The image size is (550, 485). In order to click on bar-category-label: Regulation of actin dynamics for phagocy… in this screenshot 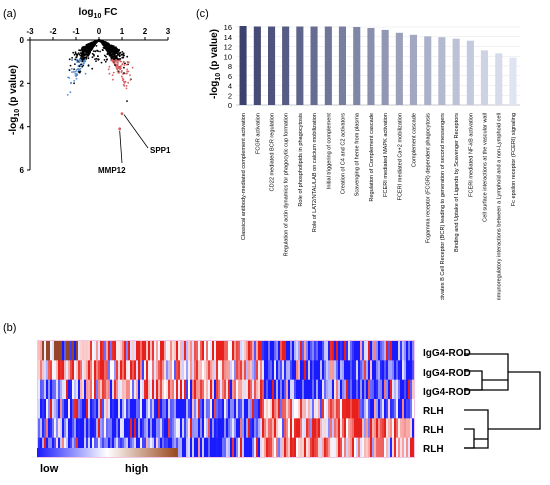, I will do `click(287, 184)`.